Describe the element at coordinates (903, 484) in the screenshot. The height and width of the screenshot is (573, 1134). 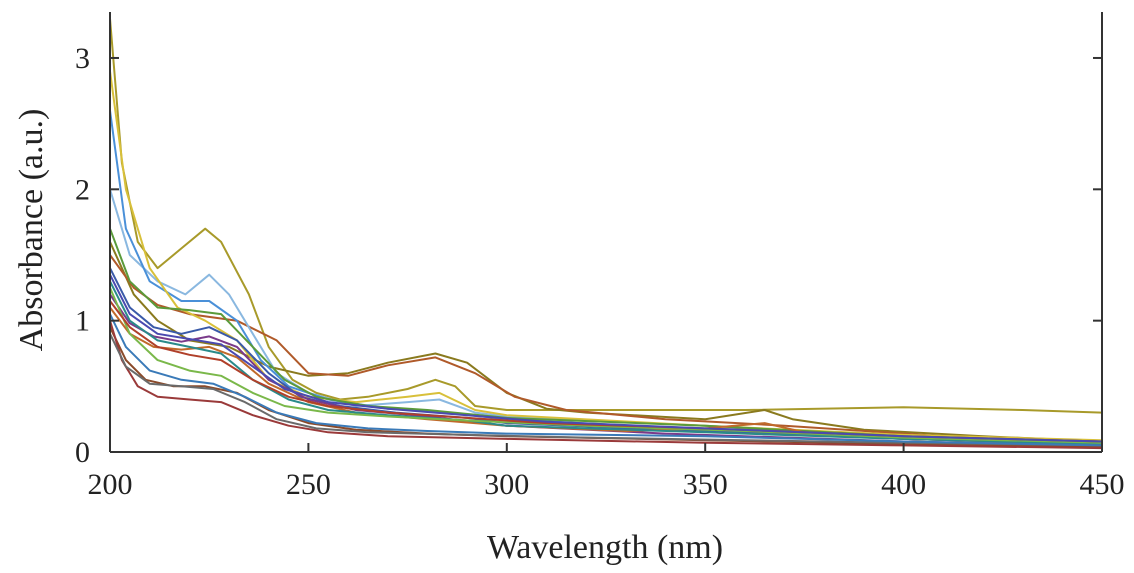
I see `x-tick-label: 400` at that location.